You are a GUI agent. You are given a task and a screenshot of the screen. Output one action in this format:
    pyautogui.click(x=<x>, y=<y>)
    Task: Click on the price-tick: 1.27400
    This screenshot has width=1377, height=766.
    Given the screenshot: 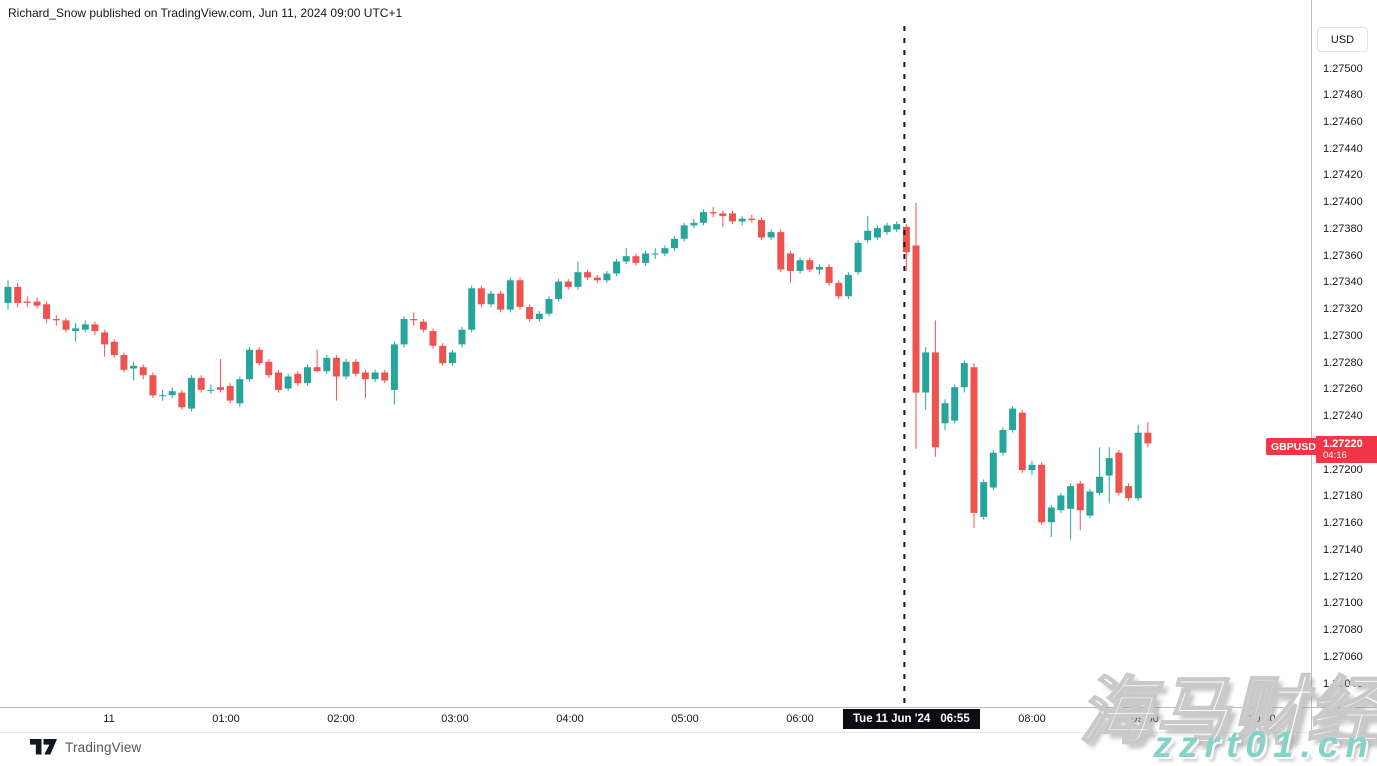 What is the action you would take?
    pyautogui.click(x=1343, y=202)
    